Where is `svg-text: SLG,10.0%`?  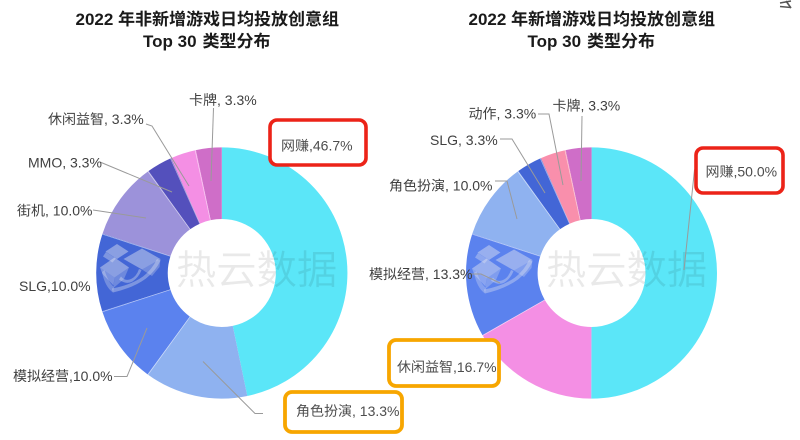
svg-text: SLG,10.0% is located at coordinates (55, 286).